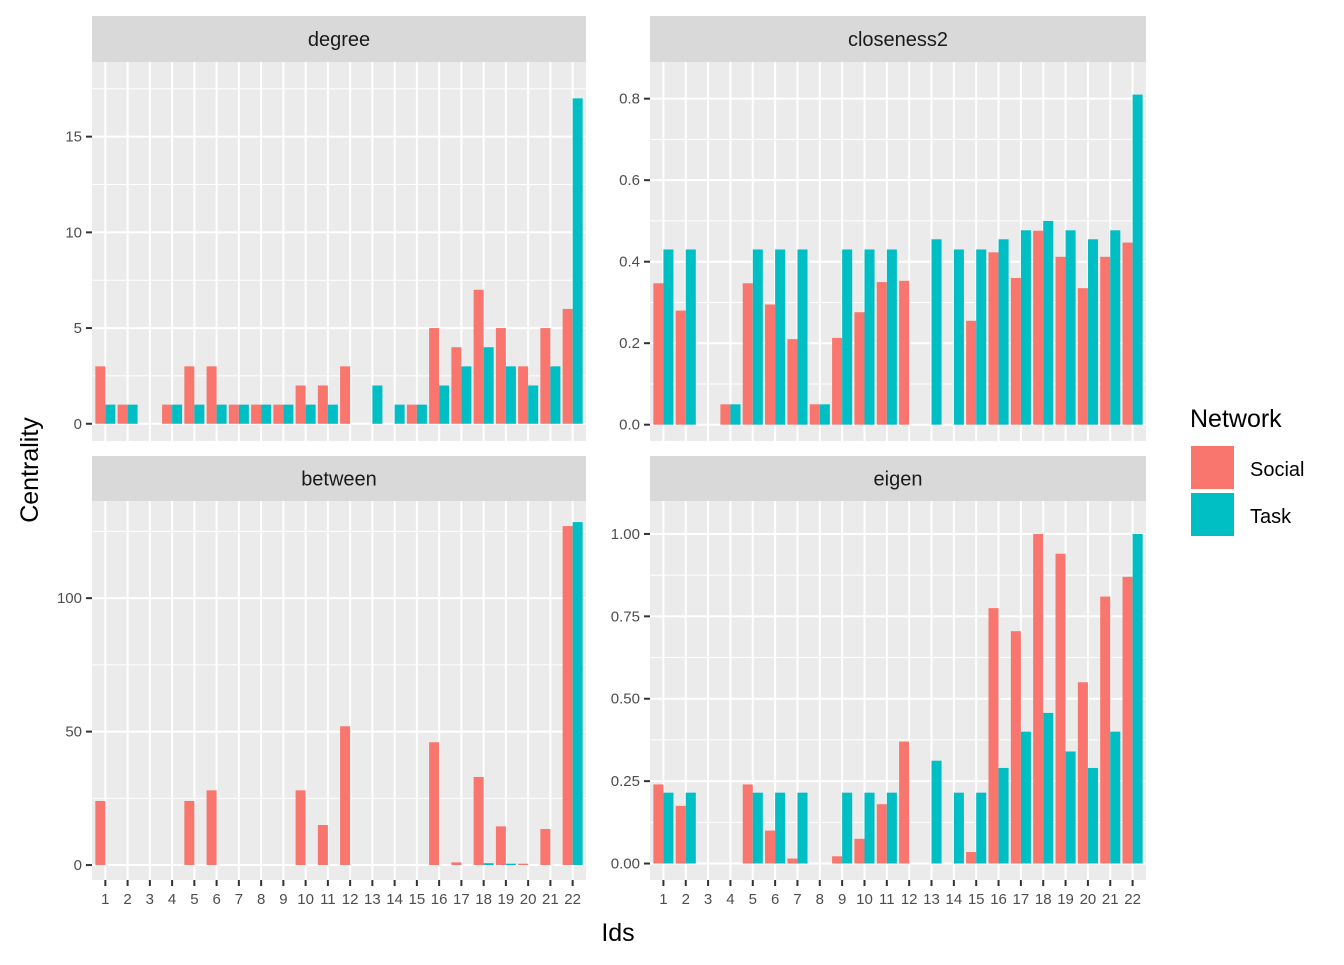  What do you see at coordinates (105, 899) in the screenshot?
I see `x-tick-label: 1` at bounding box center [105, 899].